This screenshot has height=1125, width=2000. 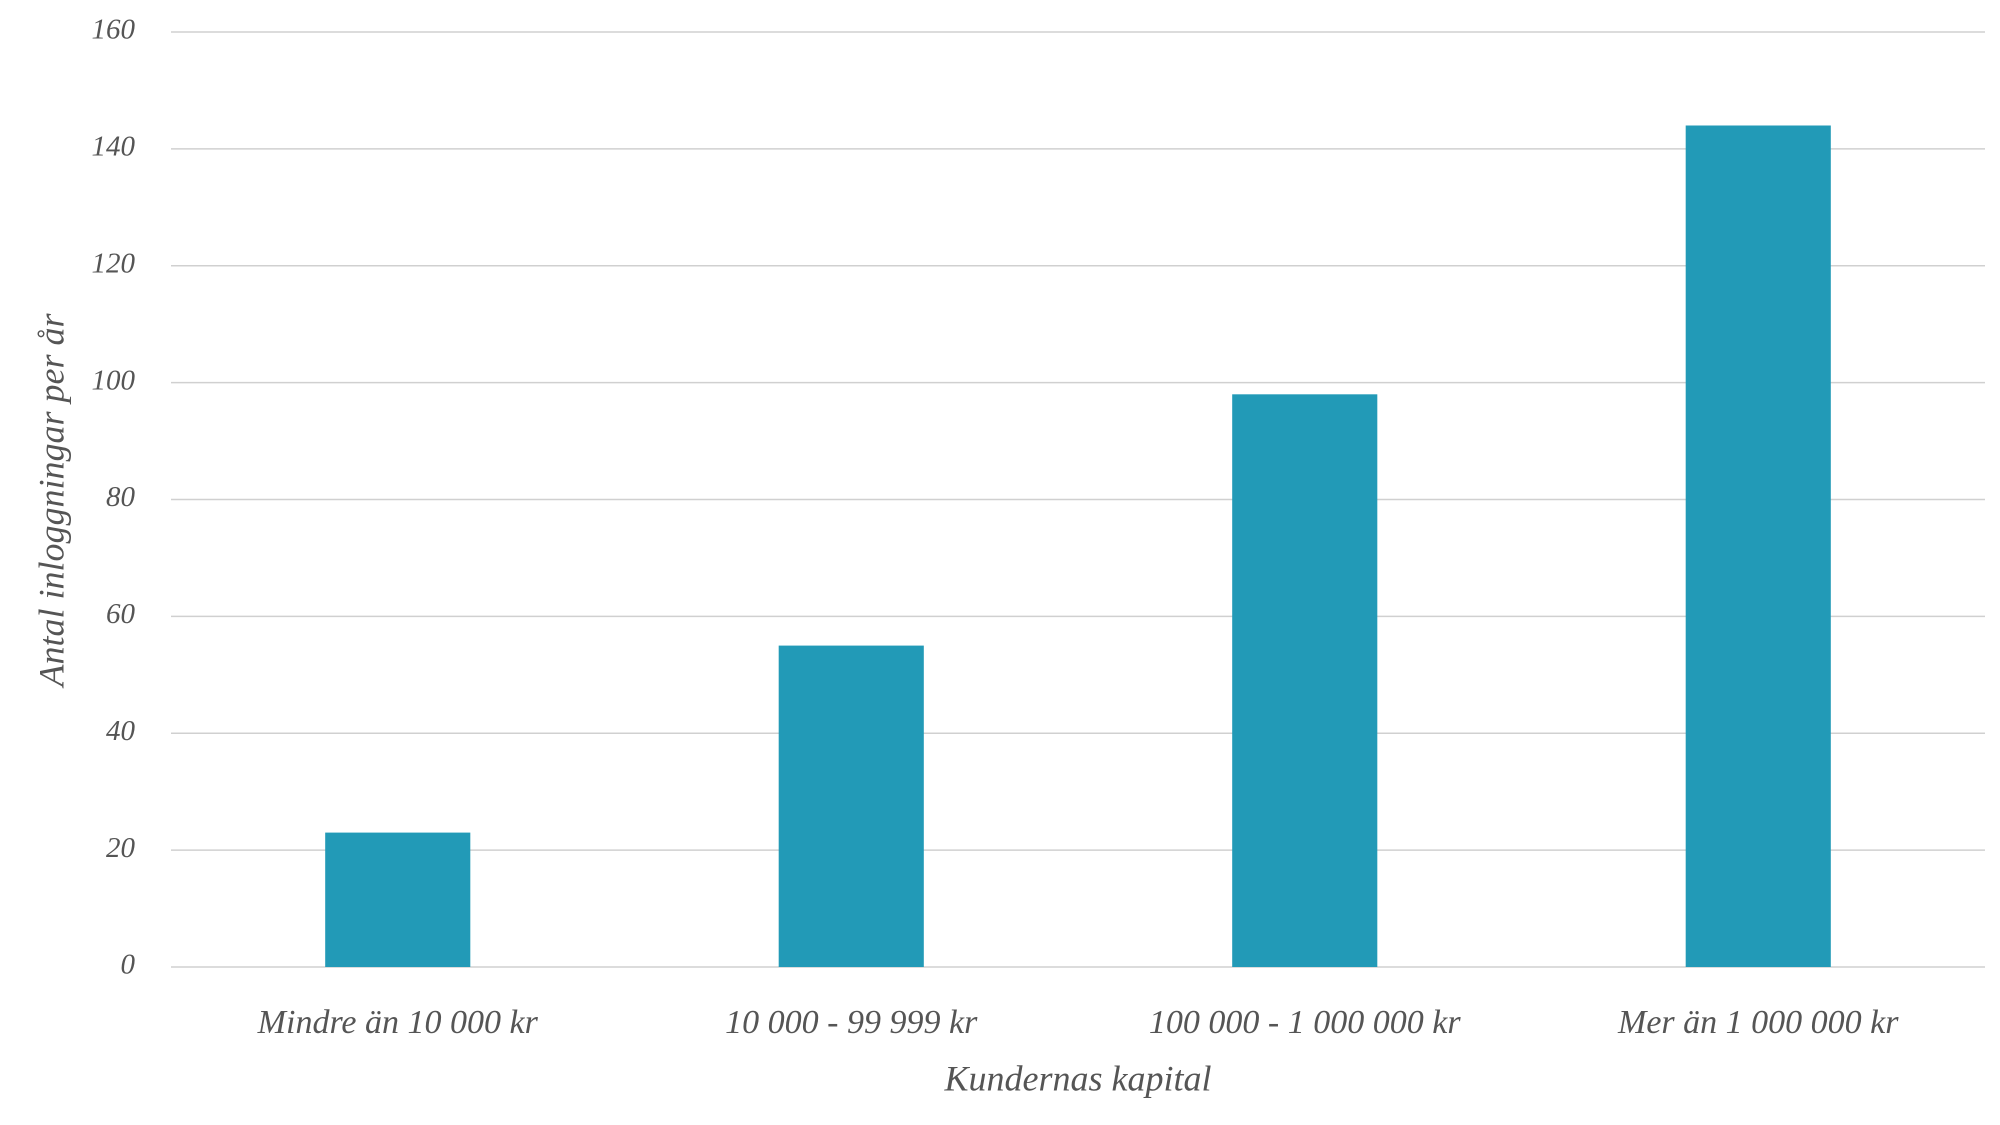 What do you see at coordinates (121, 497) in the screenshot?
I see `y-tick-label: 80` at bounding box center [121, 497].